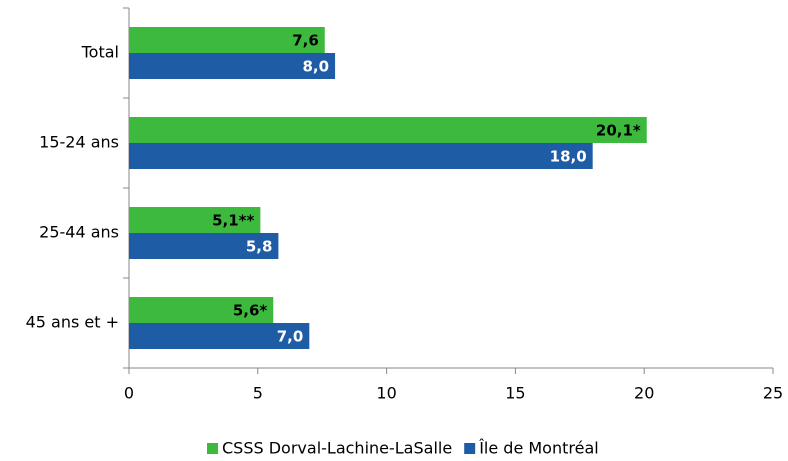  Describe the element at coordinates (538, 448) in the screenshot. I see `legend-label: Île de Montréal` at that location.